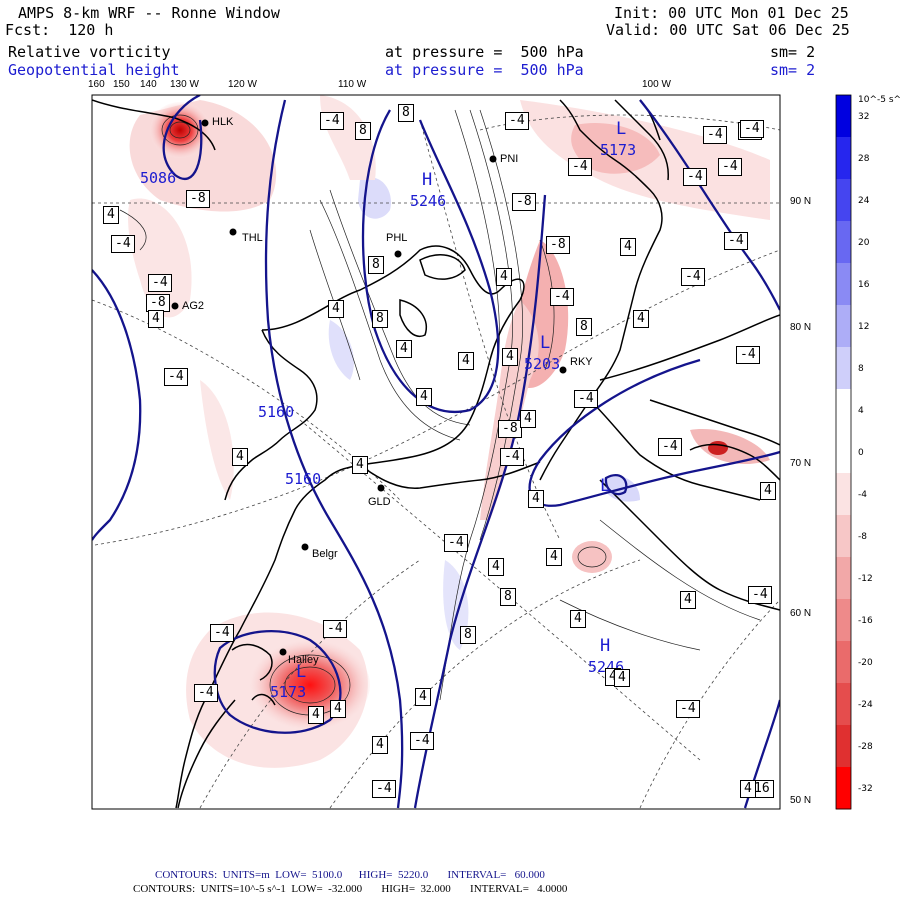 Image resolution: width=900 pixels, height=900 pixels. What do you see at coordinates (862, 537) in the screenshot?
I see `colorbar-tick-label: -8` at bounding box center [862, 537].